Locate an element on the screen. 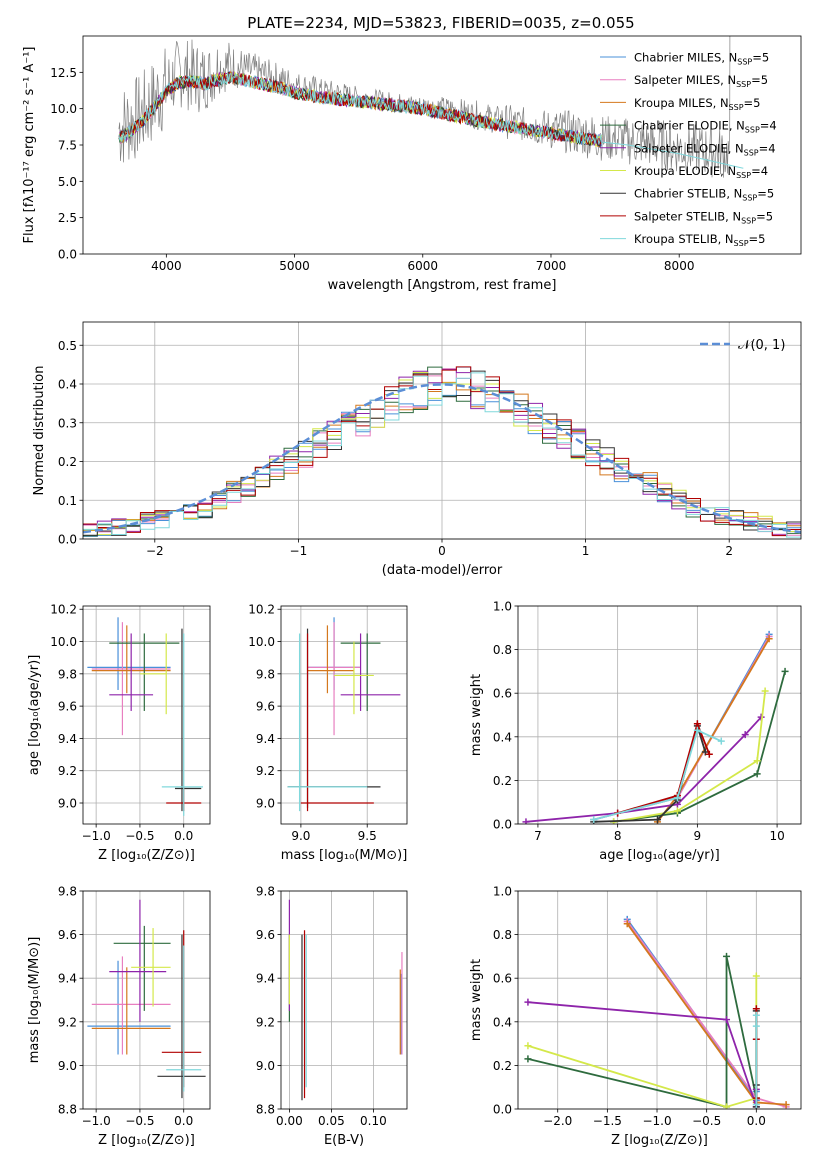 The width and height of the screenshot is (819, 1170). series-marker-chabrier_elodie is located at coordinates (727, 956).